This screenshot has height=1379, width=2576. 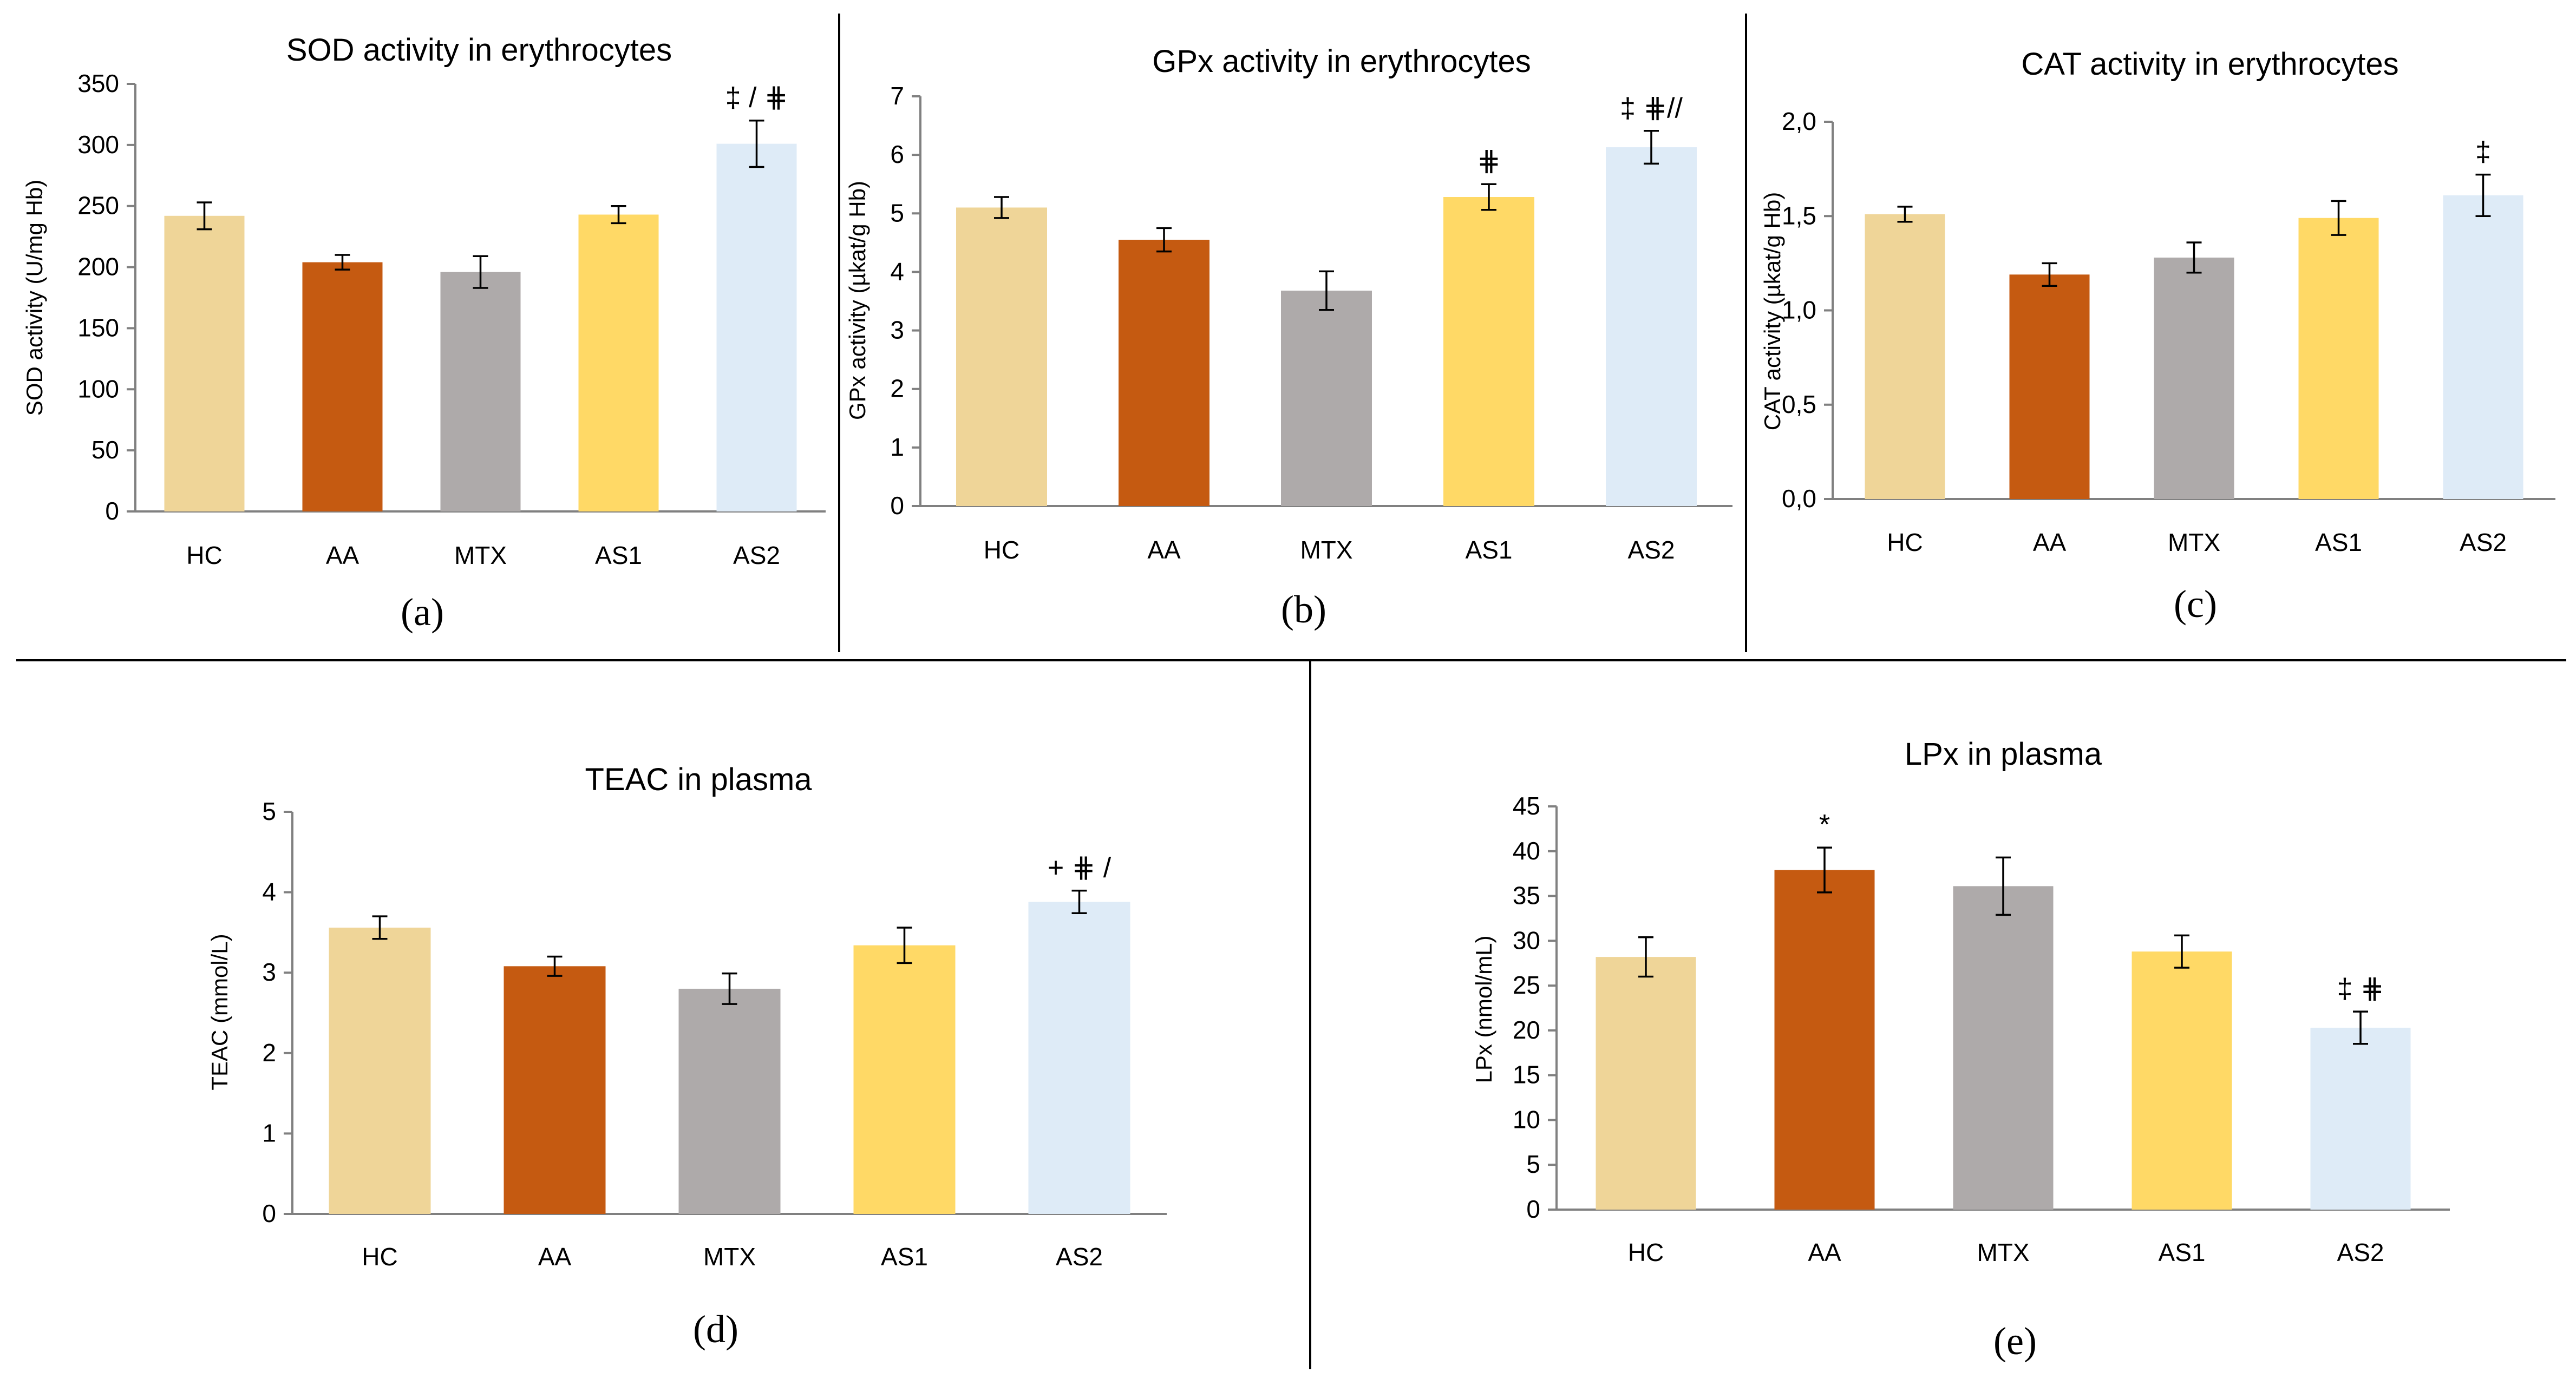 What do you see at coordinates (897, 96) in the screenshot?
I see `y-tick-label: 7` at bounding box center [897, 96].